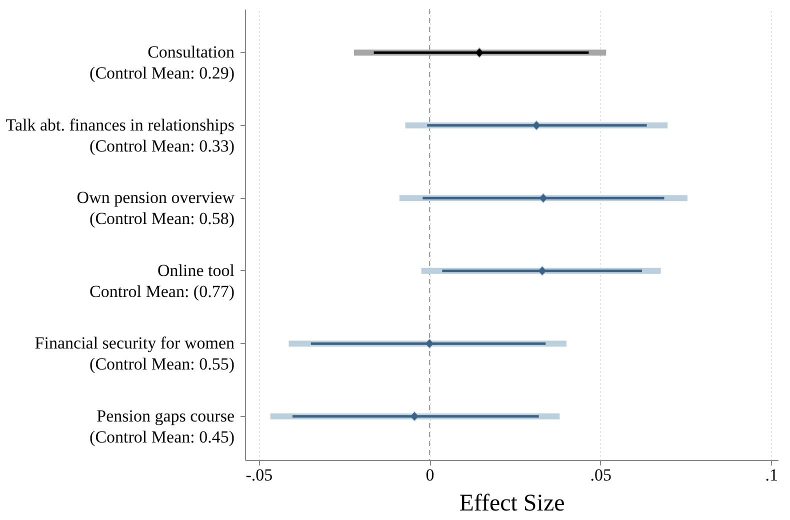  I want to click on y-tick-label: Consultation (Control Mean: 0.29), so click(162, 62).